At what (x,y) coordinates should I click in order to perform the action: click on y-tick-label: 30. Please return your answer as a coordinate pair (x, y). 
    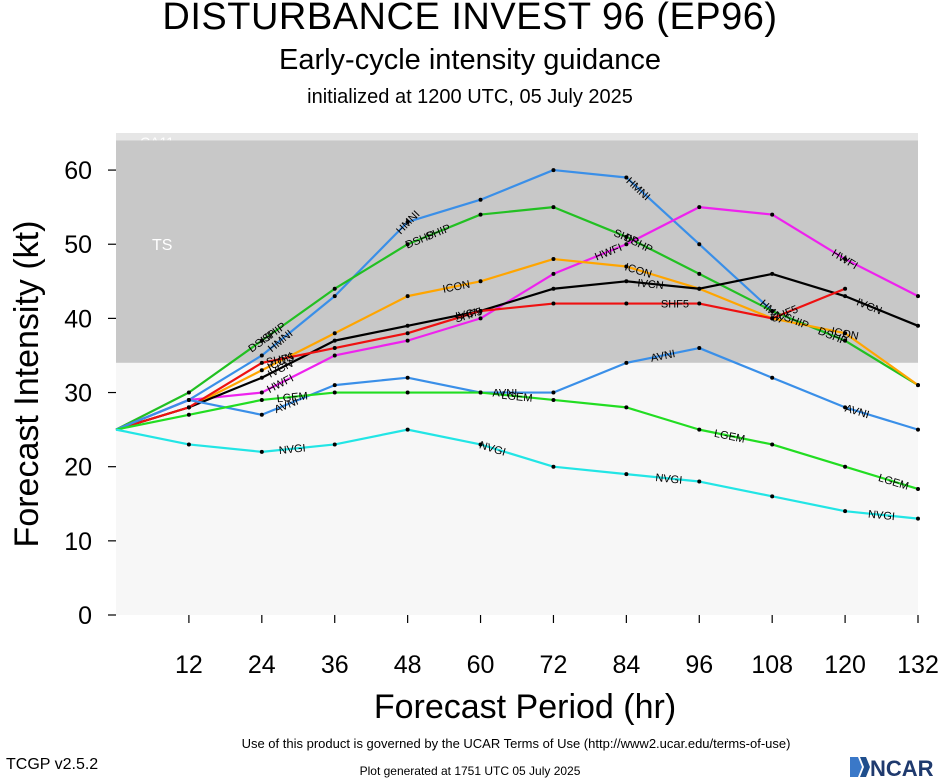
    Looking at the image, I should click on (78, 394).